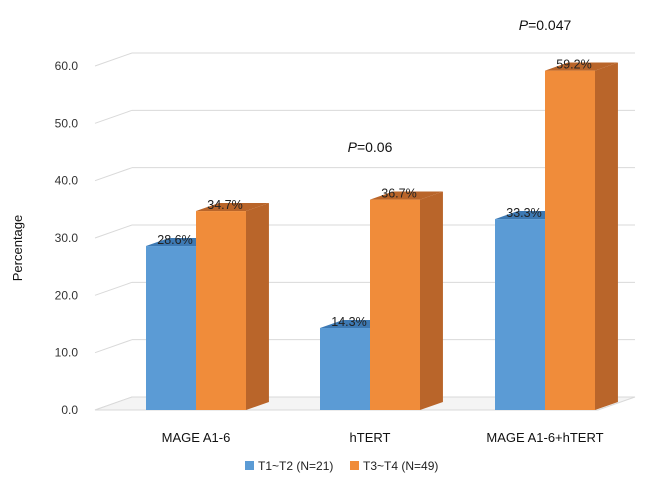 The height and width of the screenshot is (477, 654). Describe the element at coordinates (398, 194) in the screenshot. I see `data-label: 36.7%` at that location.